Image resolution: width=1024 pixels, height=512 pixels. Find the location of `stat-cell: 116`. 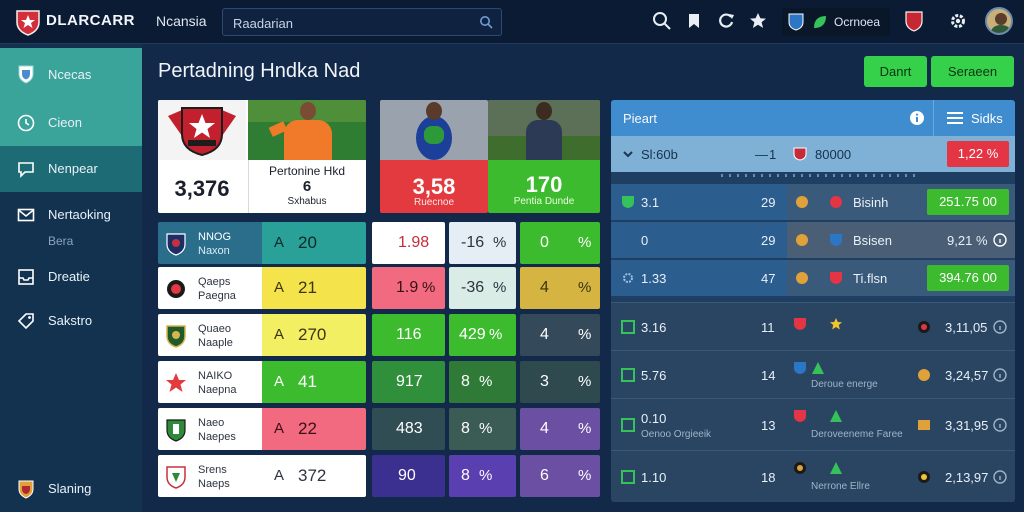

stat-cell: 116 is located at coordinates (408, 335).